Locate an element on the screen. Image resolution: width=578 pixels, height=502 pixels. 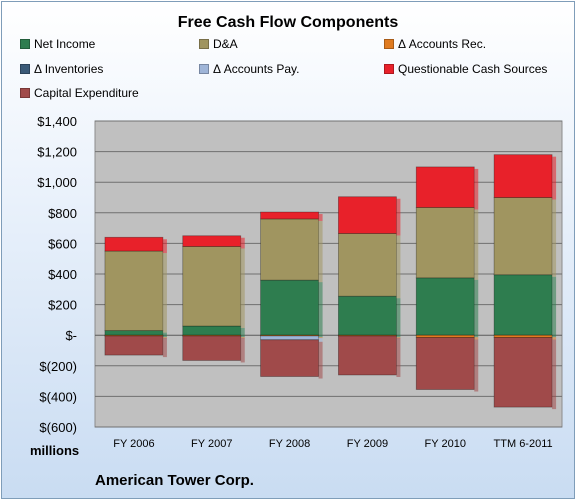
legend-label: Net Income is located at coordinates (65, 44).